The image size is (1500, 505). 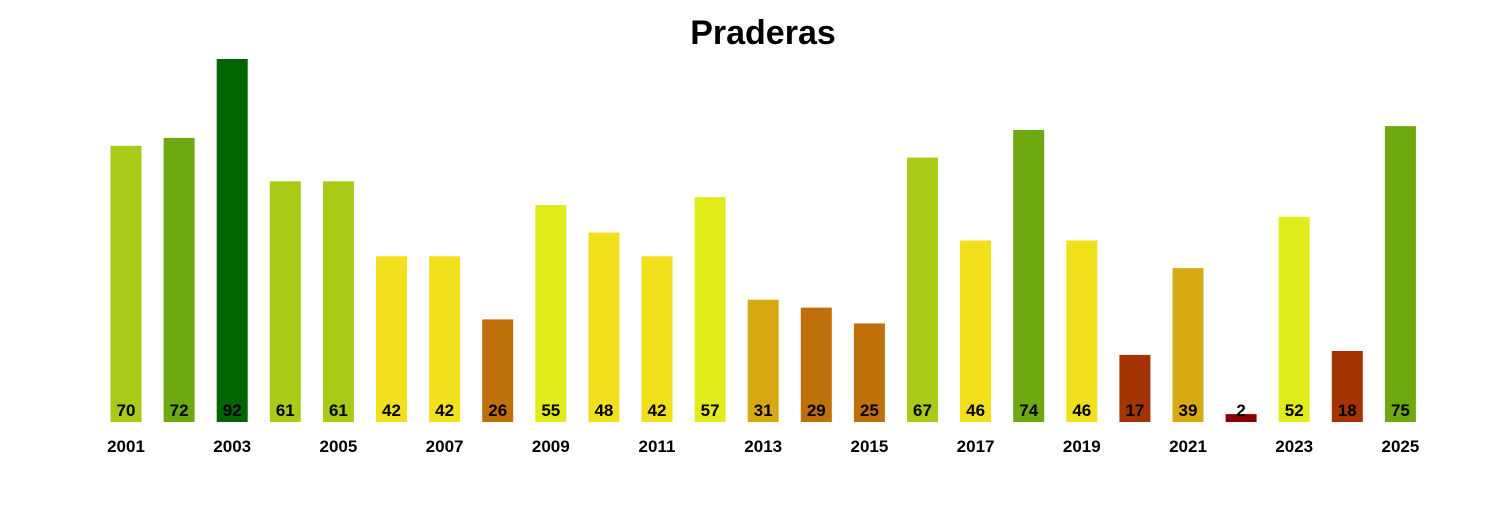 What do you see at coordinates (551, 313) in the screenshot?
I see `bar-2009` at bounding box center [551, 313].